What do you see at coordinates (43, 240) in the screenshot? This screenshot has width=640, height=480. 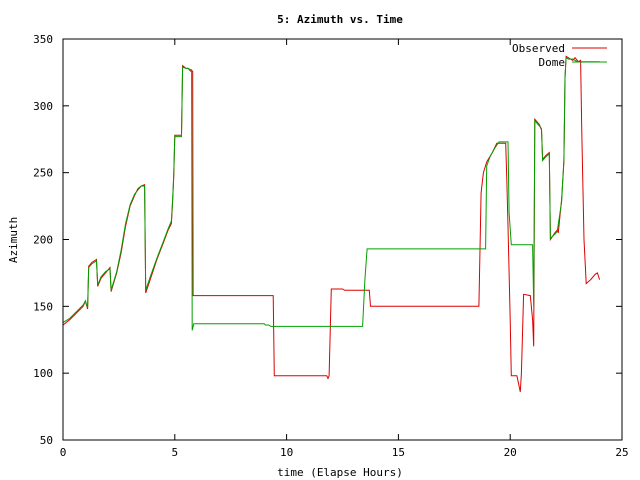 I see `y-tick-label: 200` at bounding box center [43, 240].